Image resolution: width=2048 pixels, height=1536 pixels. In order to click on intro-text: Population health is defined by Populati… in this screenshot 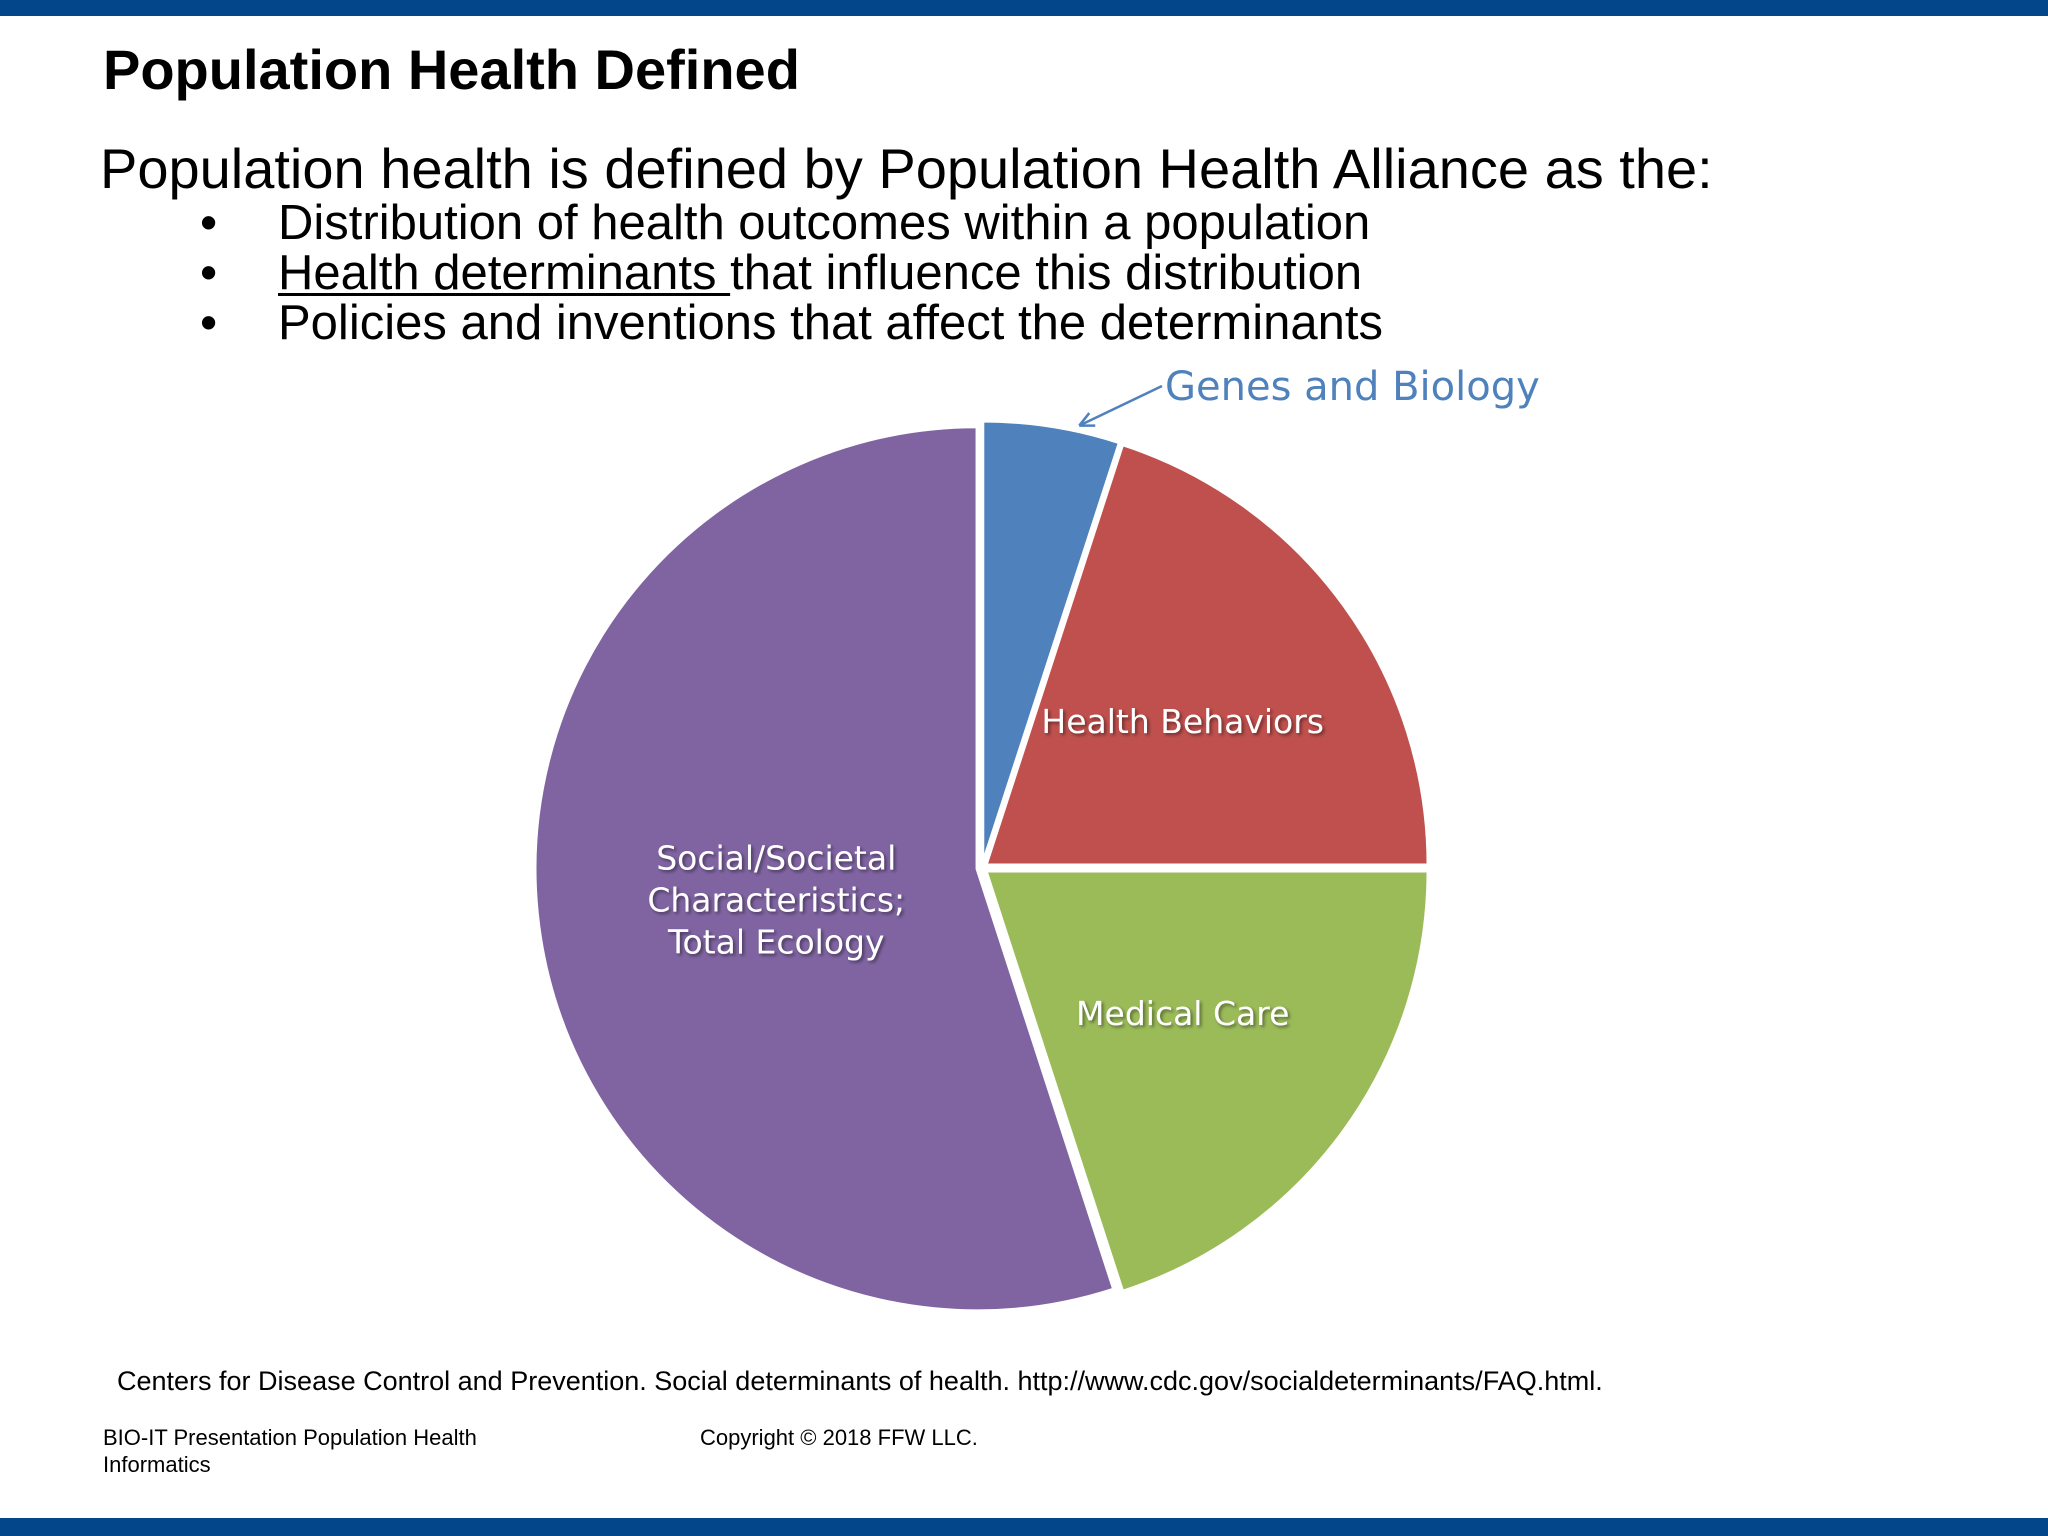, I will do `click(906, 168)`.